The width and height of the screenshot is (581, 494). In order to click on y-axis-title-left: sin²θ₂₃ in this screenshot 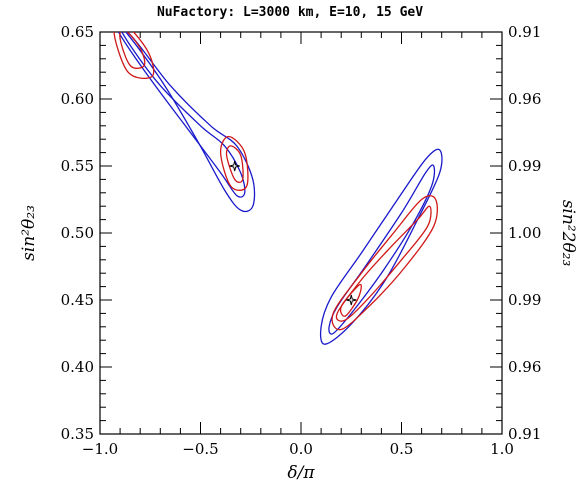, I will do `click(29, 233)`.